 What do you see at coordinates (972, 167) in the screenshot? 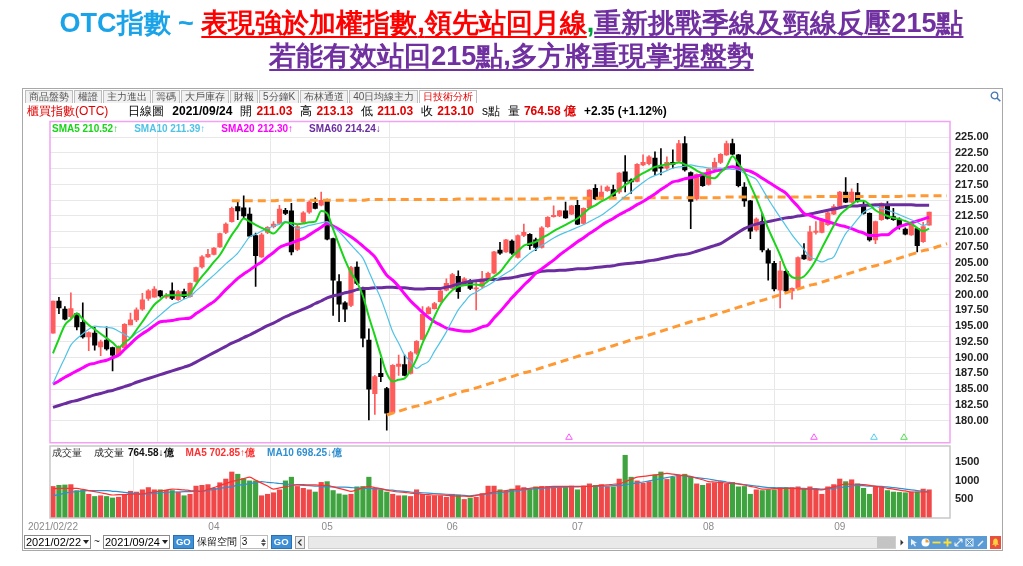
I see `y-tick-label: 220.00` at bounding box center [972, 167].